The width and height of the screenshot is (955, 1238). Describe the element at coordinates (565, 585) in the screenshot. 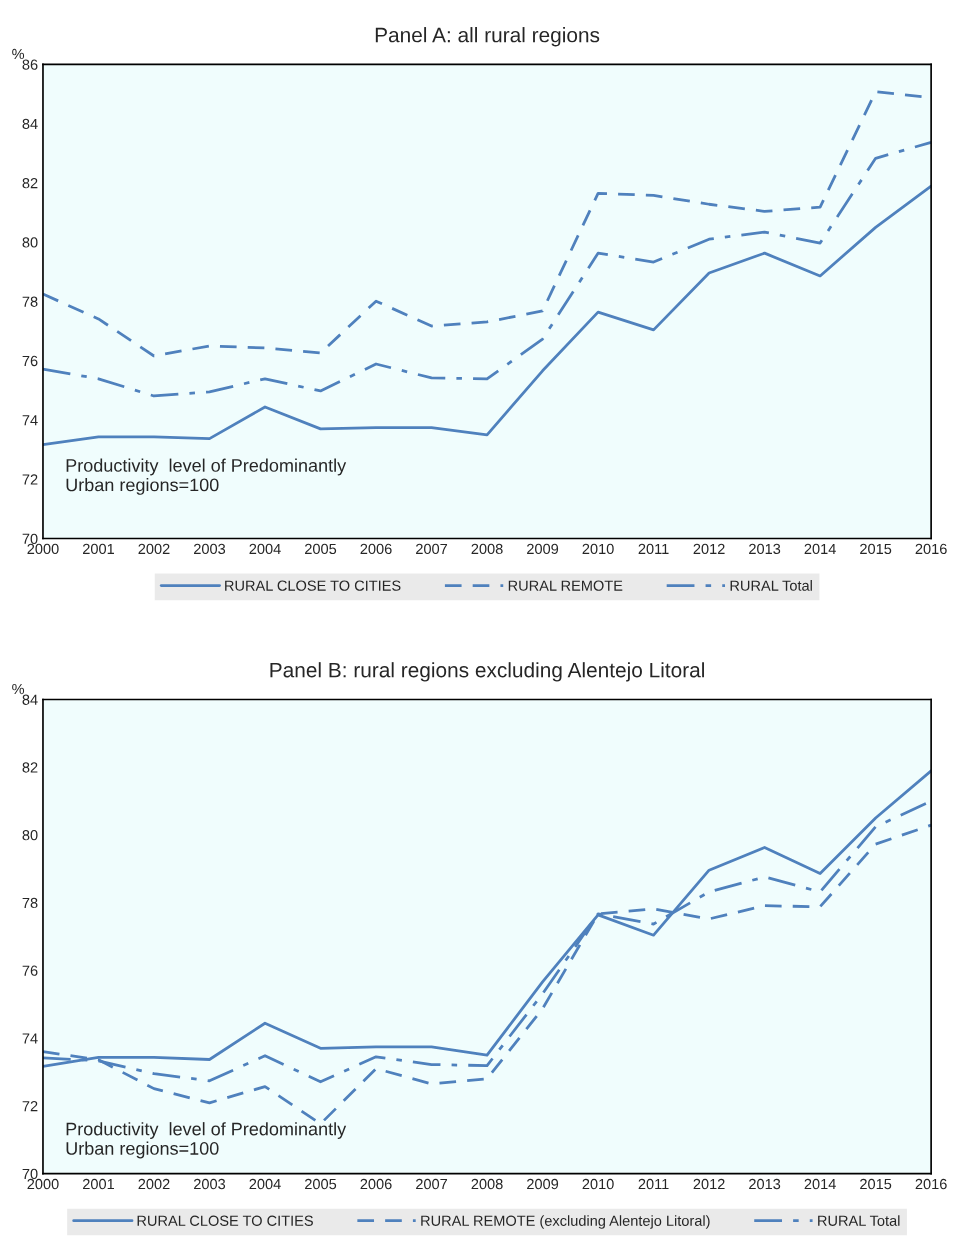

I see `legend-label: RURAL REMOTE` at that location.